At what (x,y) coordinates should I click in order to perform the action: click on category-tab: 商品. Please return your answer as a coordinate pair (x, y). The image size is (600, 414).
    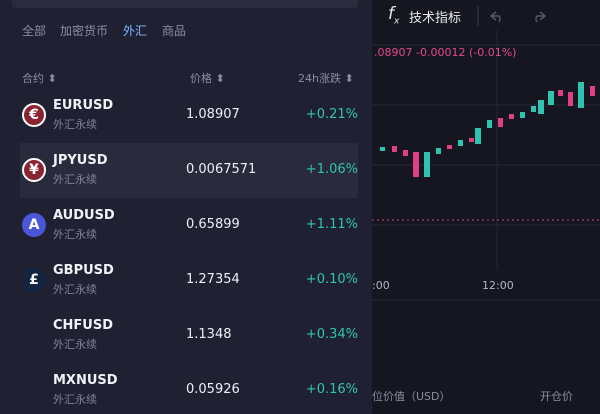
    Looking at the image, I should click on (174, 31).